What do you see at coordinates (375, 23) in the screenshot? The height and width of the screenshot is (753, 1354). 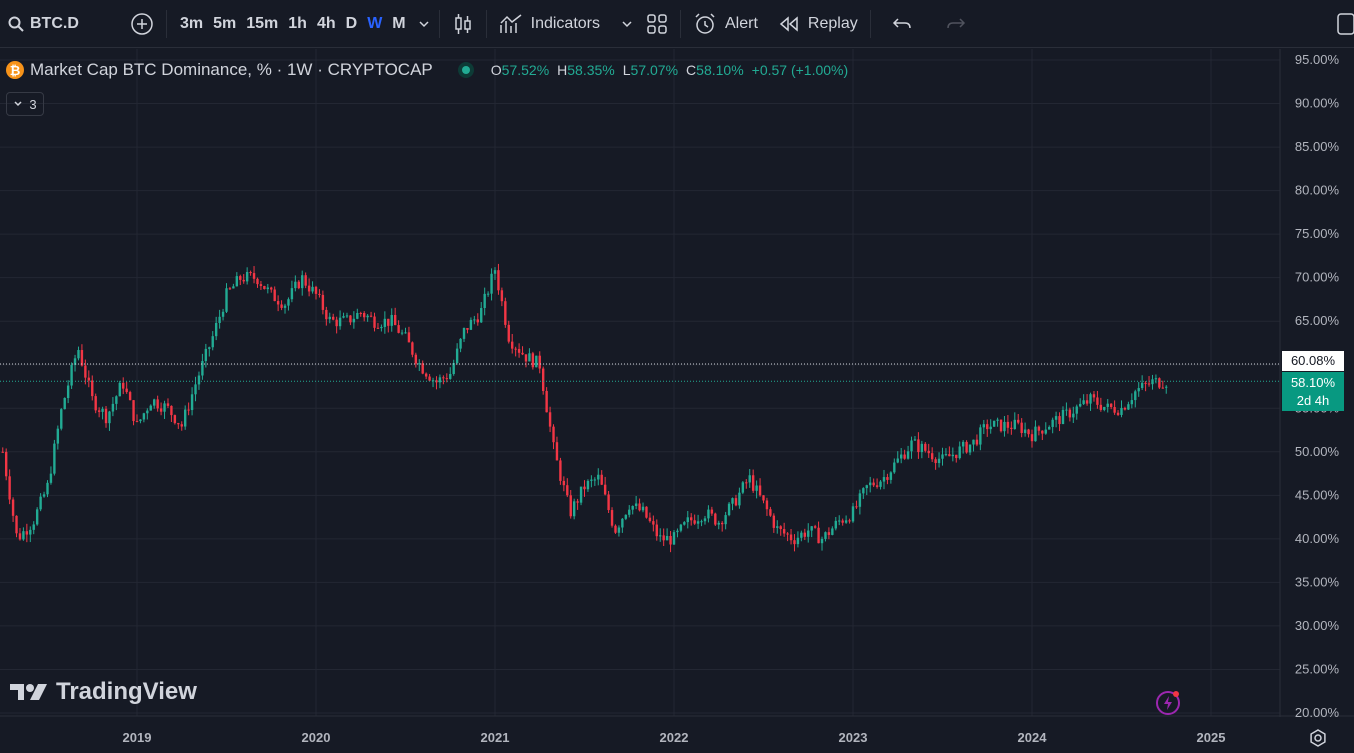 I see `timeframe-w: W` at bounding box center [375, 23].